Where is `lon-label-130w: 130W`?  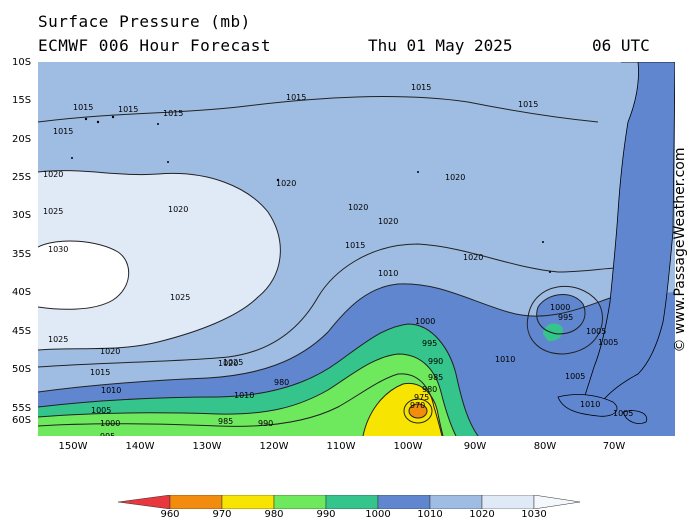
lon-label-130w: 130W is located at coordinates (207, 446).